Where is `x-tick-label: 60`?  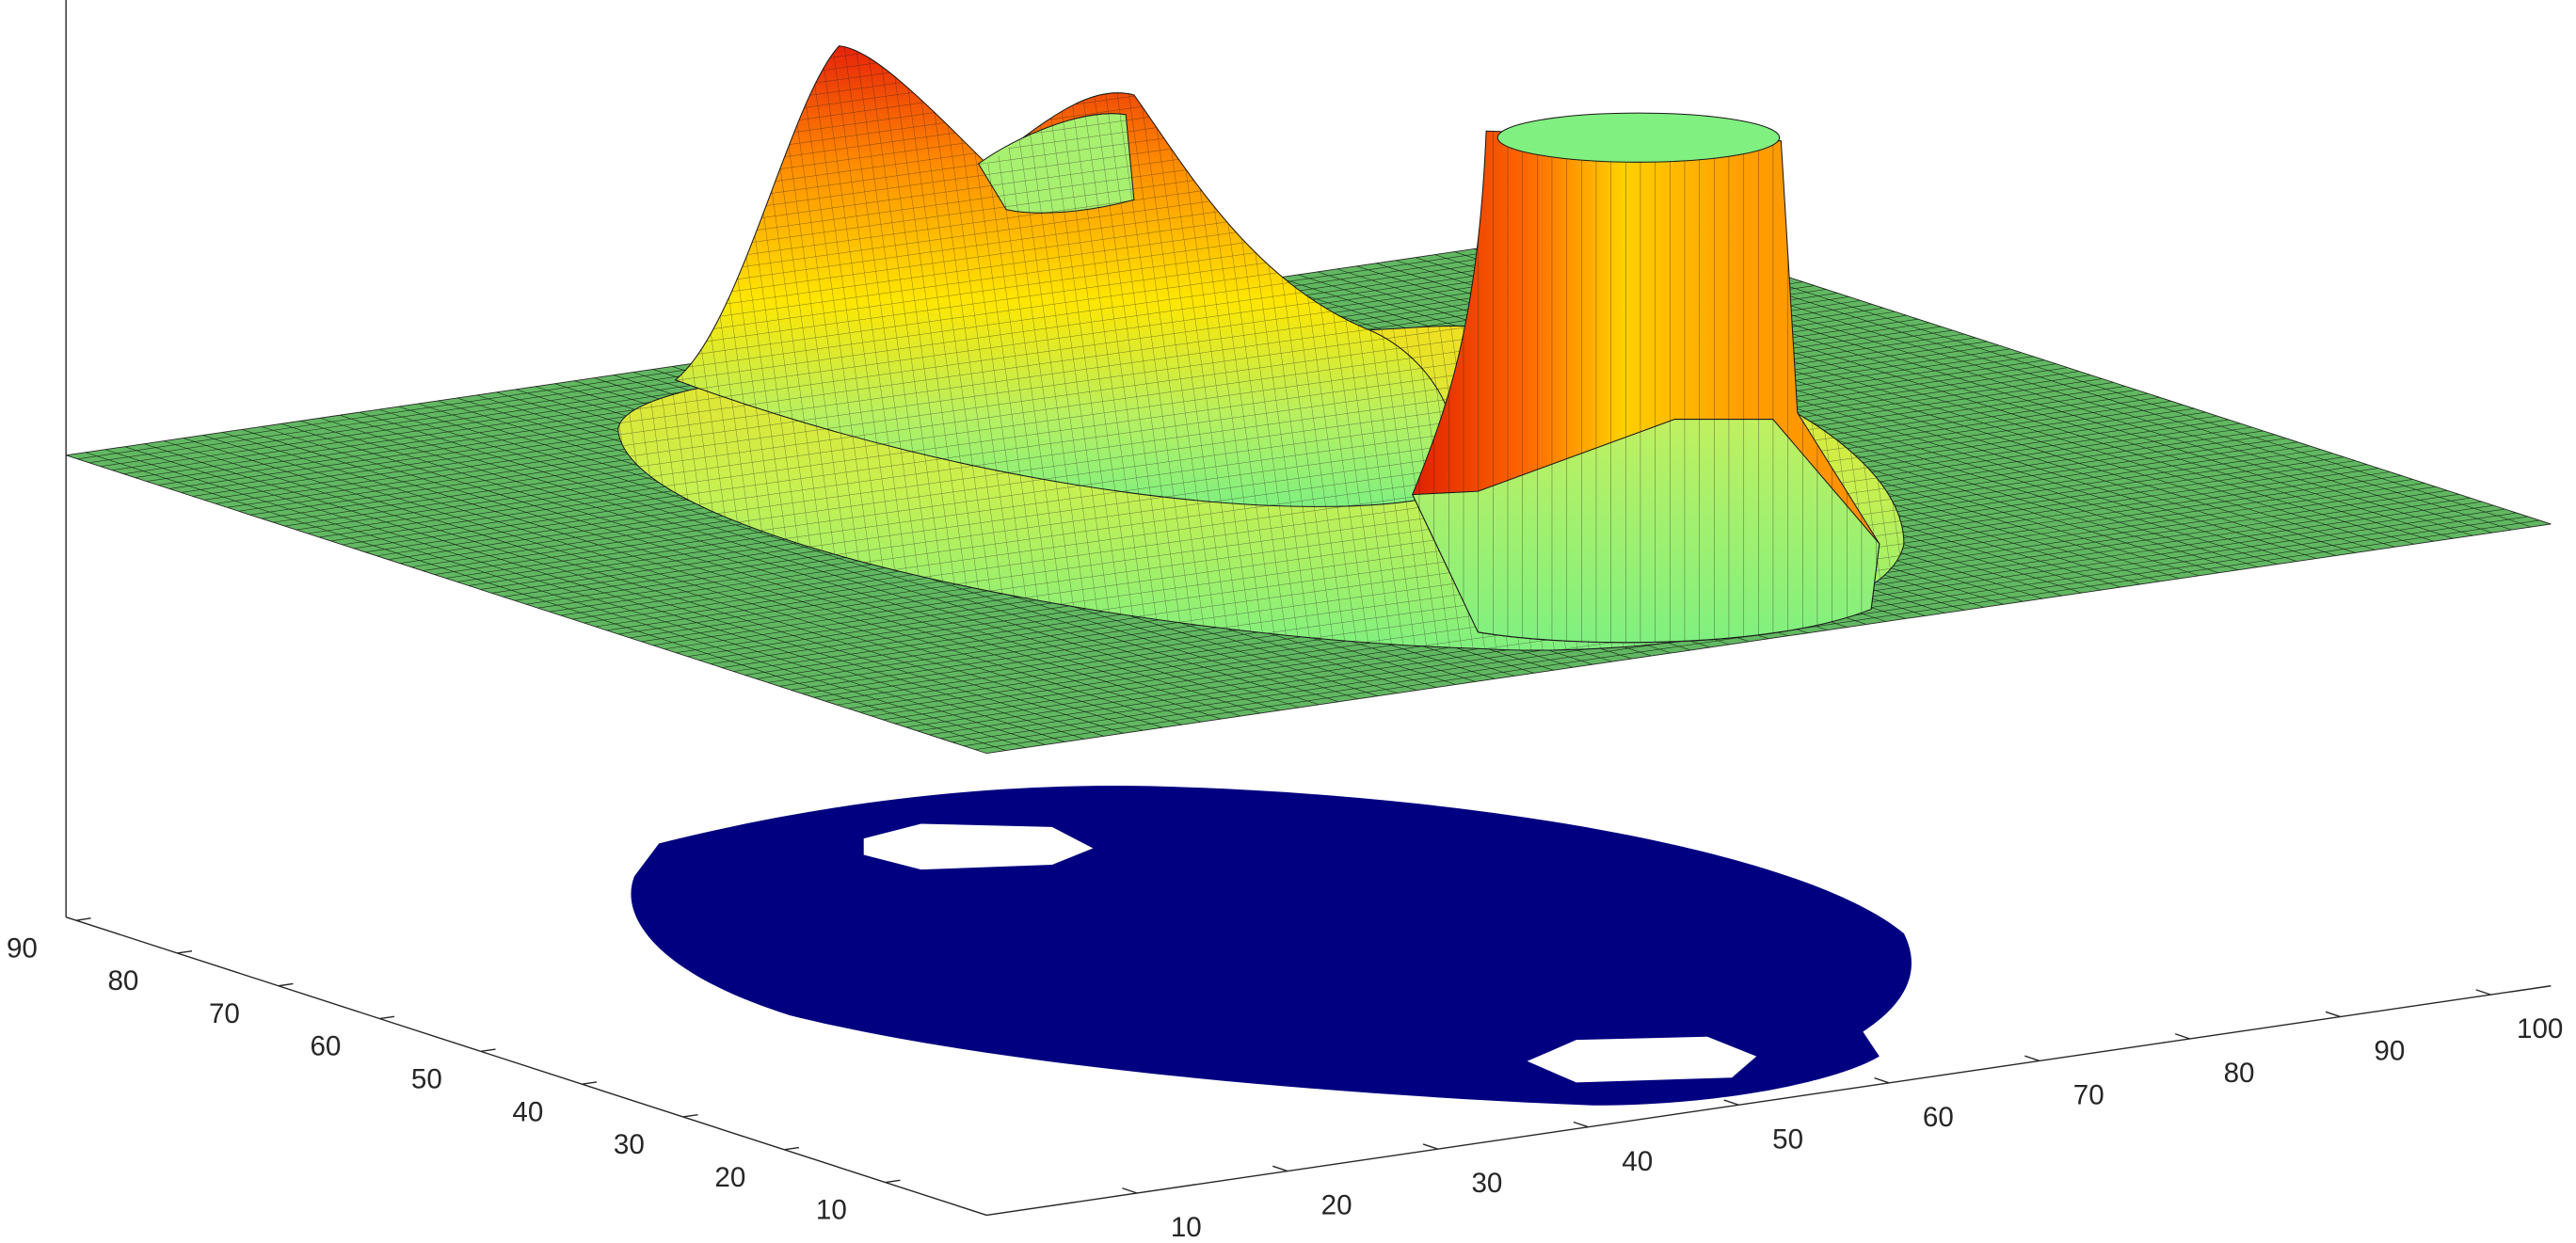
x-tick-label: 60 is located at coordinates (1938, 1117).